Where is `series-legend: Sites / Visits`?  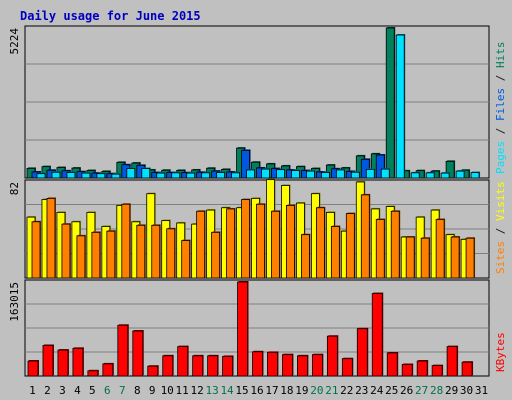
series-legend: Sites / Visits is located at coordinates (500, 227).